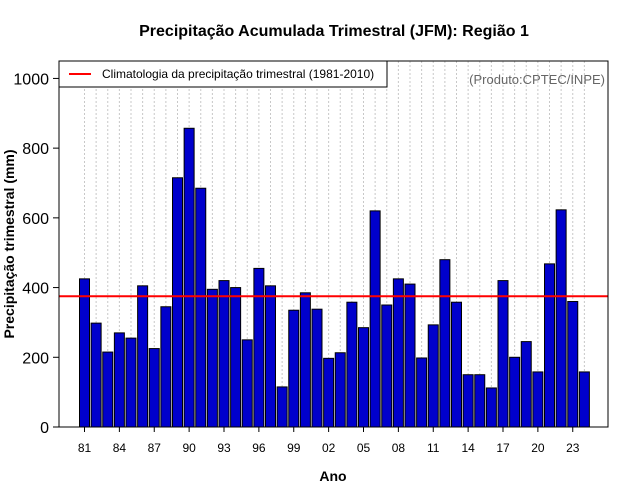  I want to click on y-axis-title: Precipitação trimestral (mm), so click(9, 243).